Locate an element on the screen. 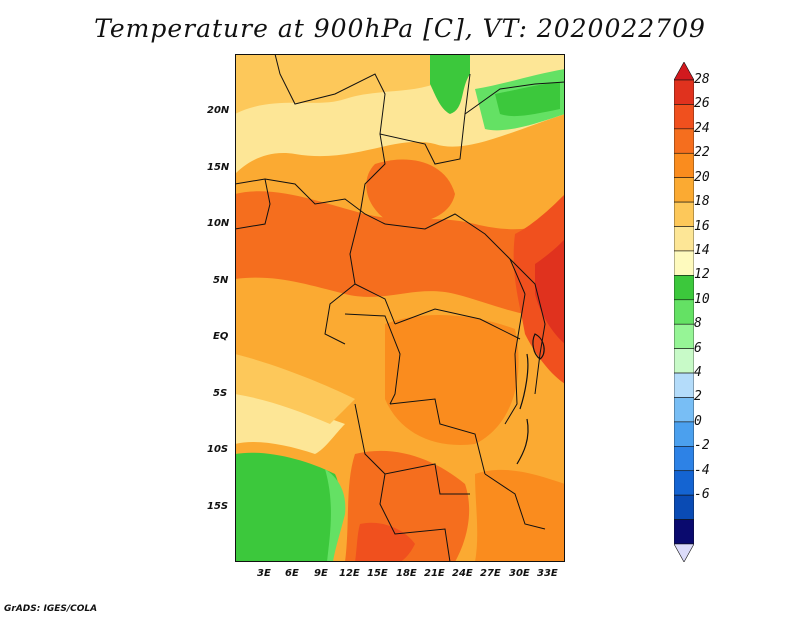  lon-label-21e: 21E is located at coordinates (434, 573).